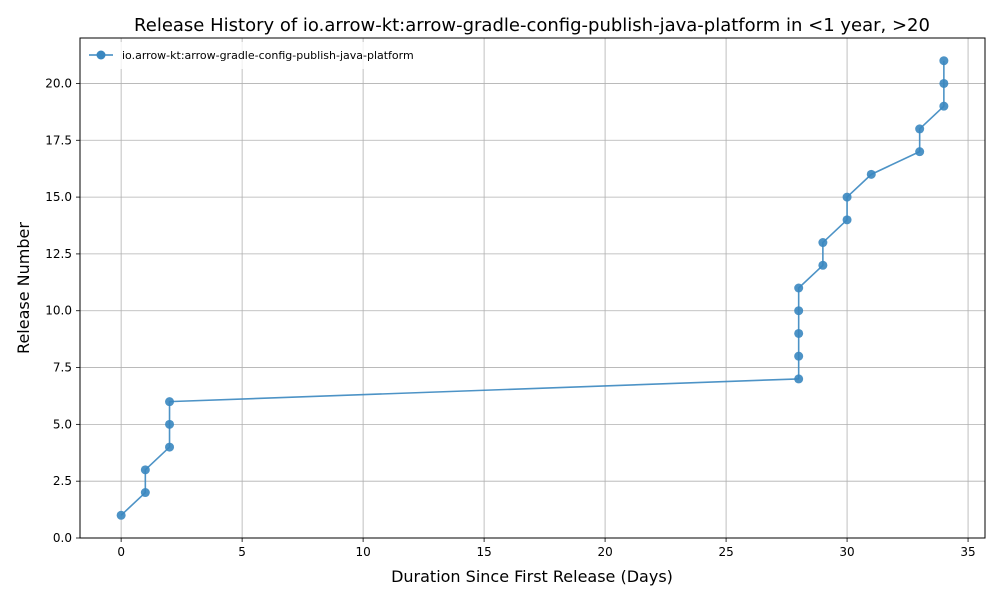  What do you see at coordinates (62, 368) in the screenshot?
I see `y-tick-label: 7.5` at bounding box center [62, 368].